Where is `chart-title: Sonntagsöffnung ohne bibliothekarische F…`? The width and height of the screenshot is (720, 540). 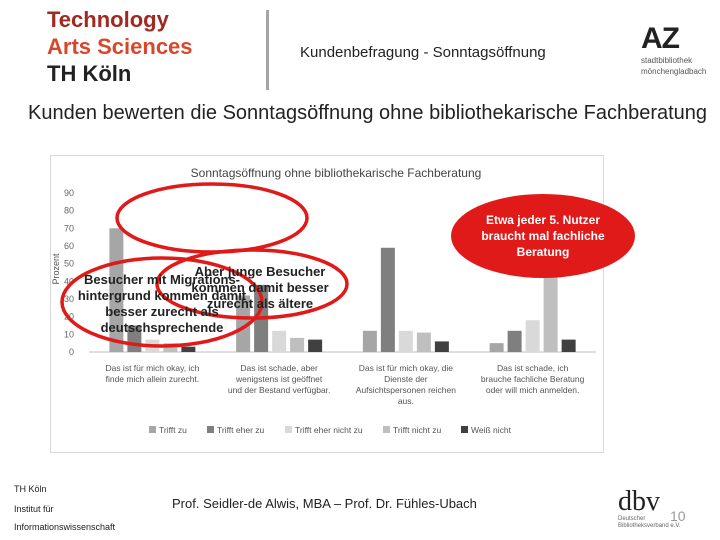 chart-title: Sonntagsöffnung ohne bibliothekarische F… is located at coordinates (336, 173).